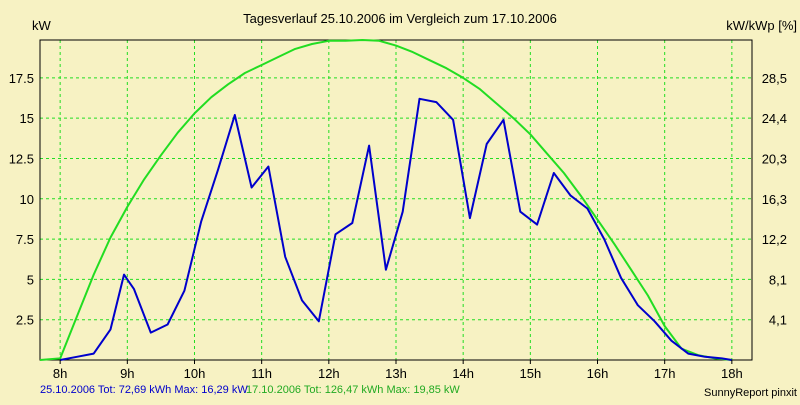 The height and width of the screenshot is (405, 800). I want to click on x-tick-label: 11h, so click(261, 373).